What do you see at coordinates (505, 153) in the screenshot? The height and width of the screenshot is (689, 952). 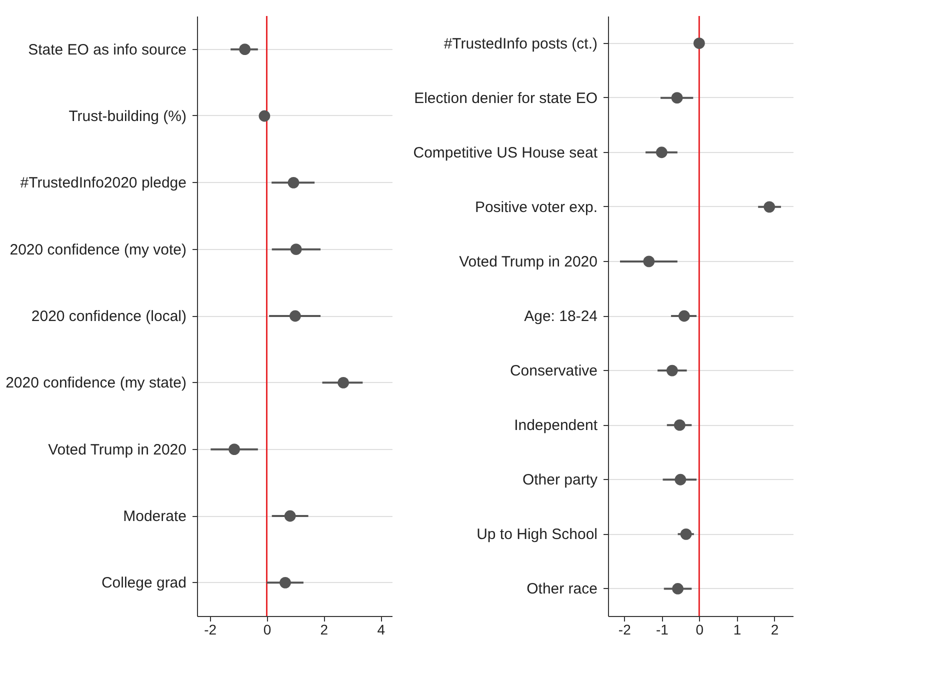 I see `y-tick-label: Competitive US House seat` at bounding box center [505, 153].